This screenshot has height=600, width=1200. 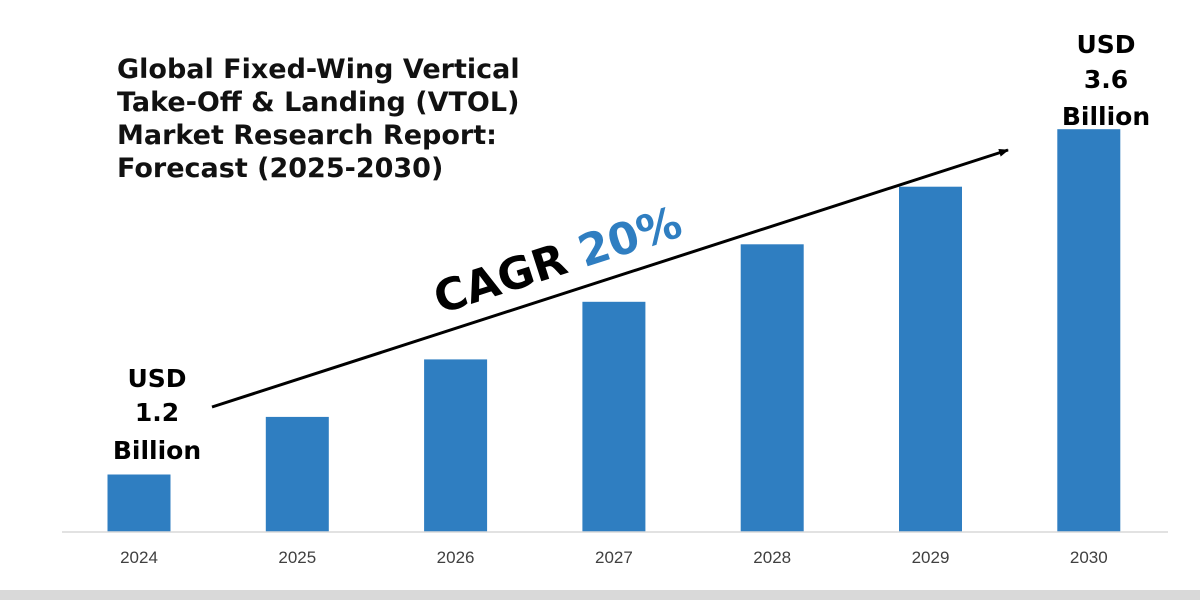 I want to click on x-tick-label-2025: 2025, so click(x=297, y=557).